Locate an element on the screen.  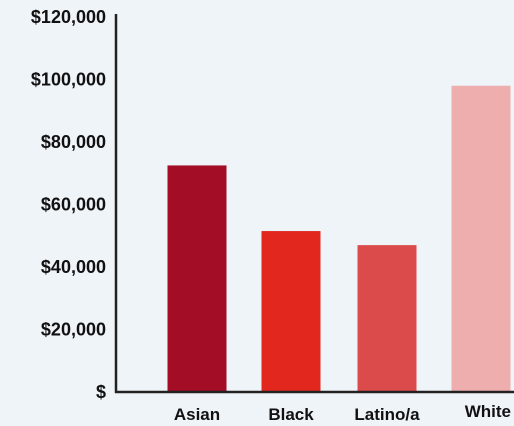
bar-latino-a is located at coordinates (387, 318).